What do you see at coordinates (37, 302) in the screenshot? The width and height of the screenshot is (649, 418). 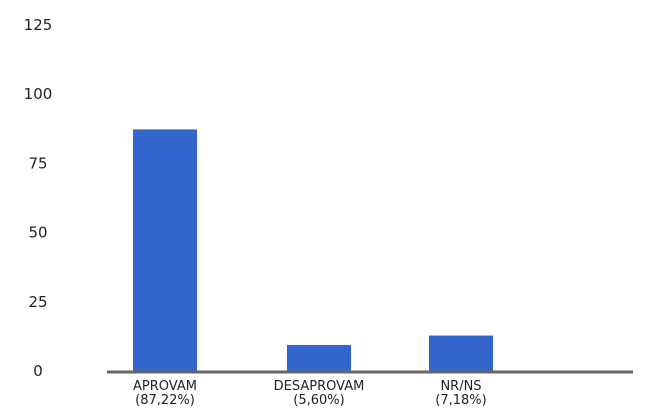 I see `y-tick-label: 25` at bounding box center [37, 302].